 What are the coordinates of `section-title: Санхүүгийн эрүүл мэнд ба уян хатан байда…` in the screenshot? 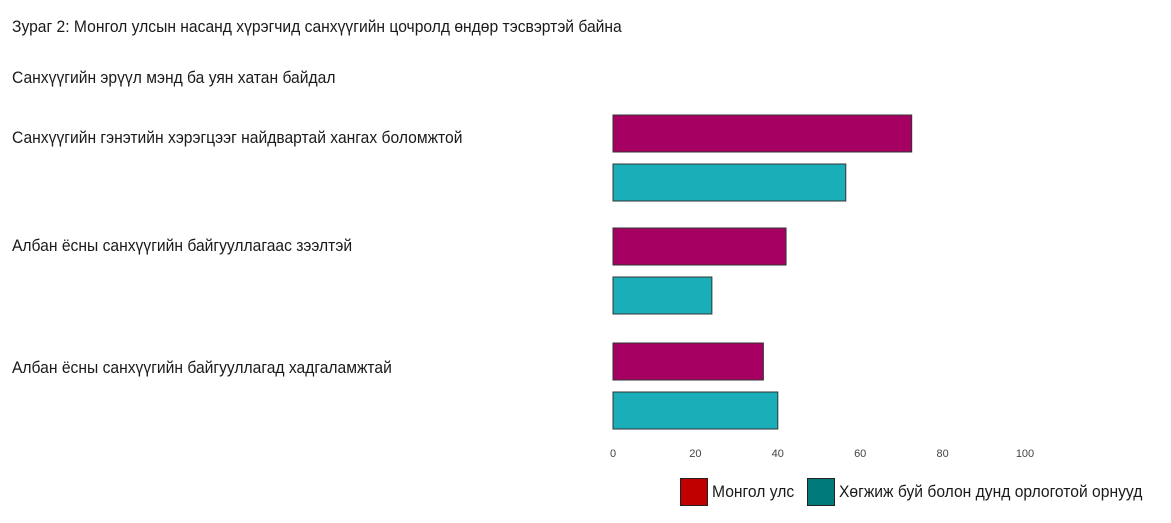 It's located at (174, 77).